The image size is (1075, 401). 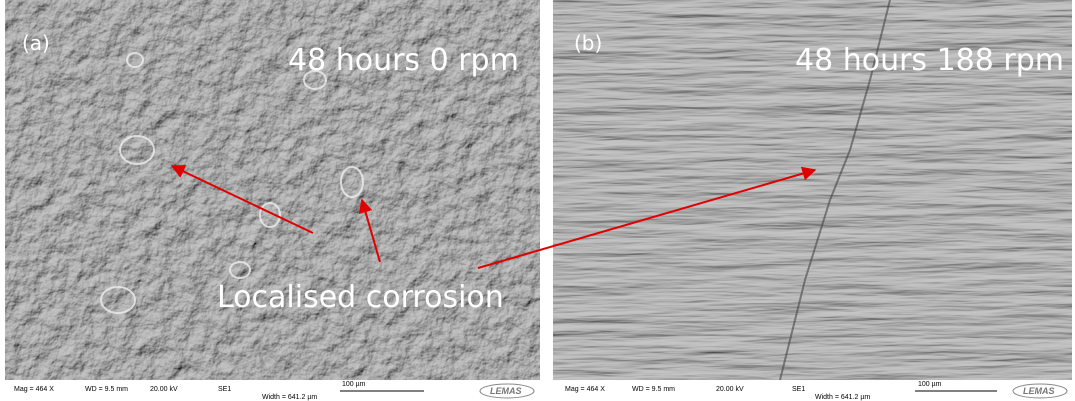 What do you see at coordinates (360, 297) in the screenshot?
I see `annotation: Localised corrosion` at bounding box center [360, 297].